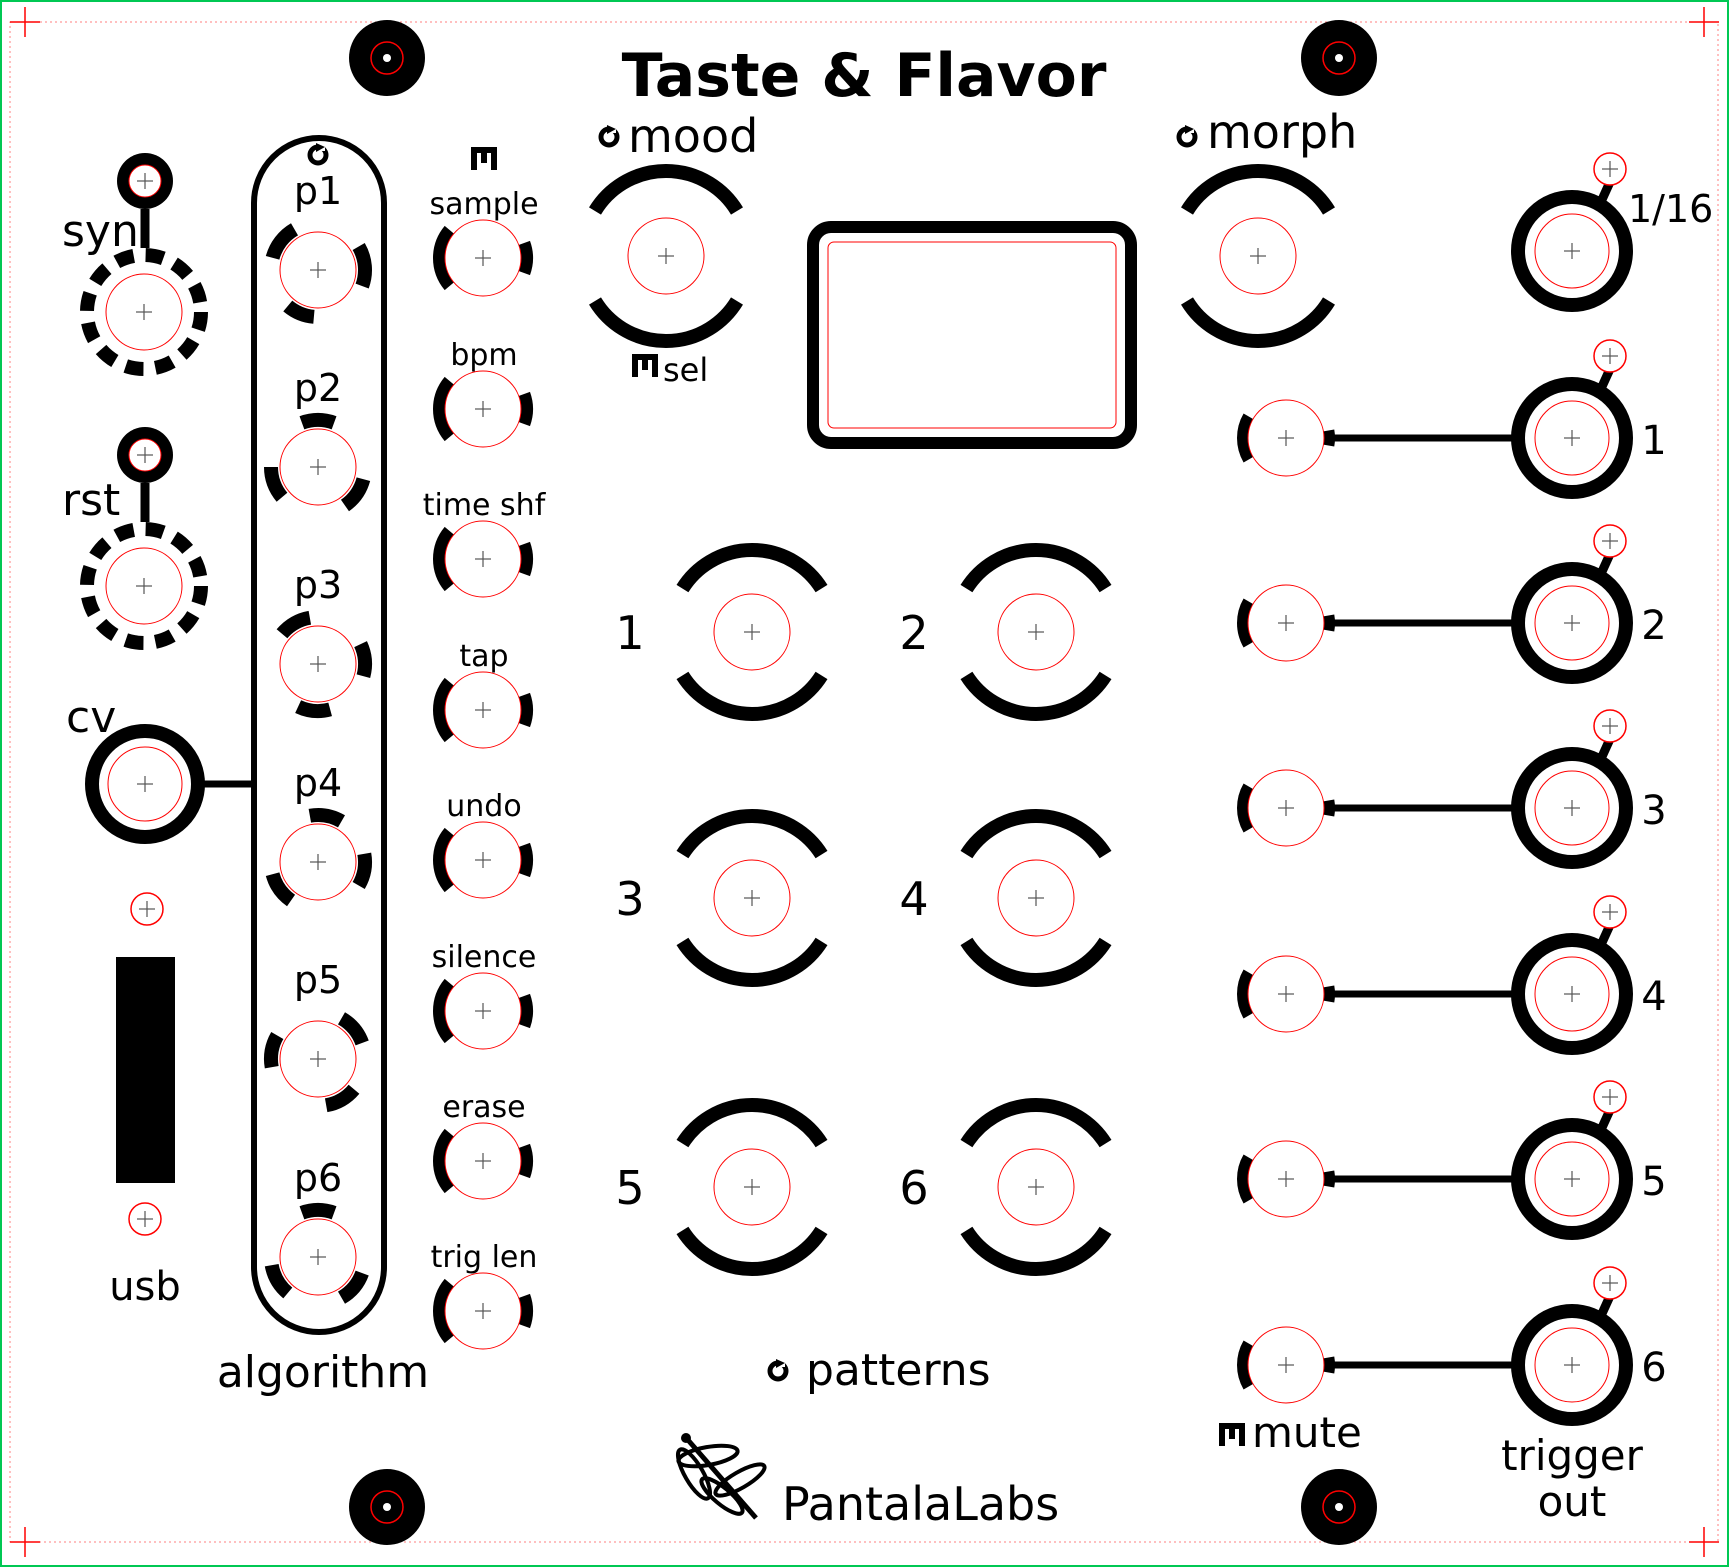 Image resolution: width=1729 pixels, height=1567 pixels. Describe the element at coordinates (317, 462) in the screenshot. I see `param-knob-p2` at that location.